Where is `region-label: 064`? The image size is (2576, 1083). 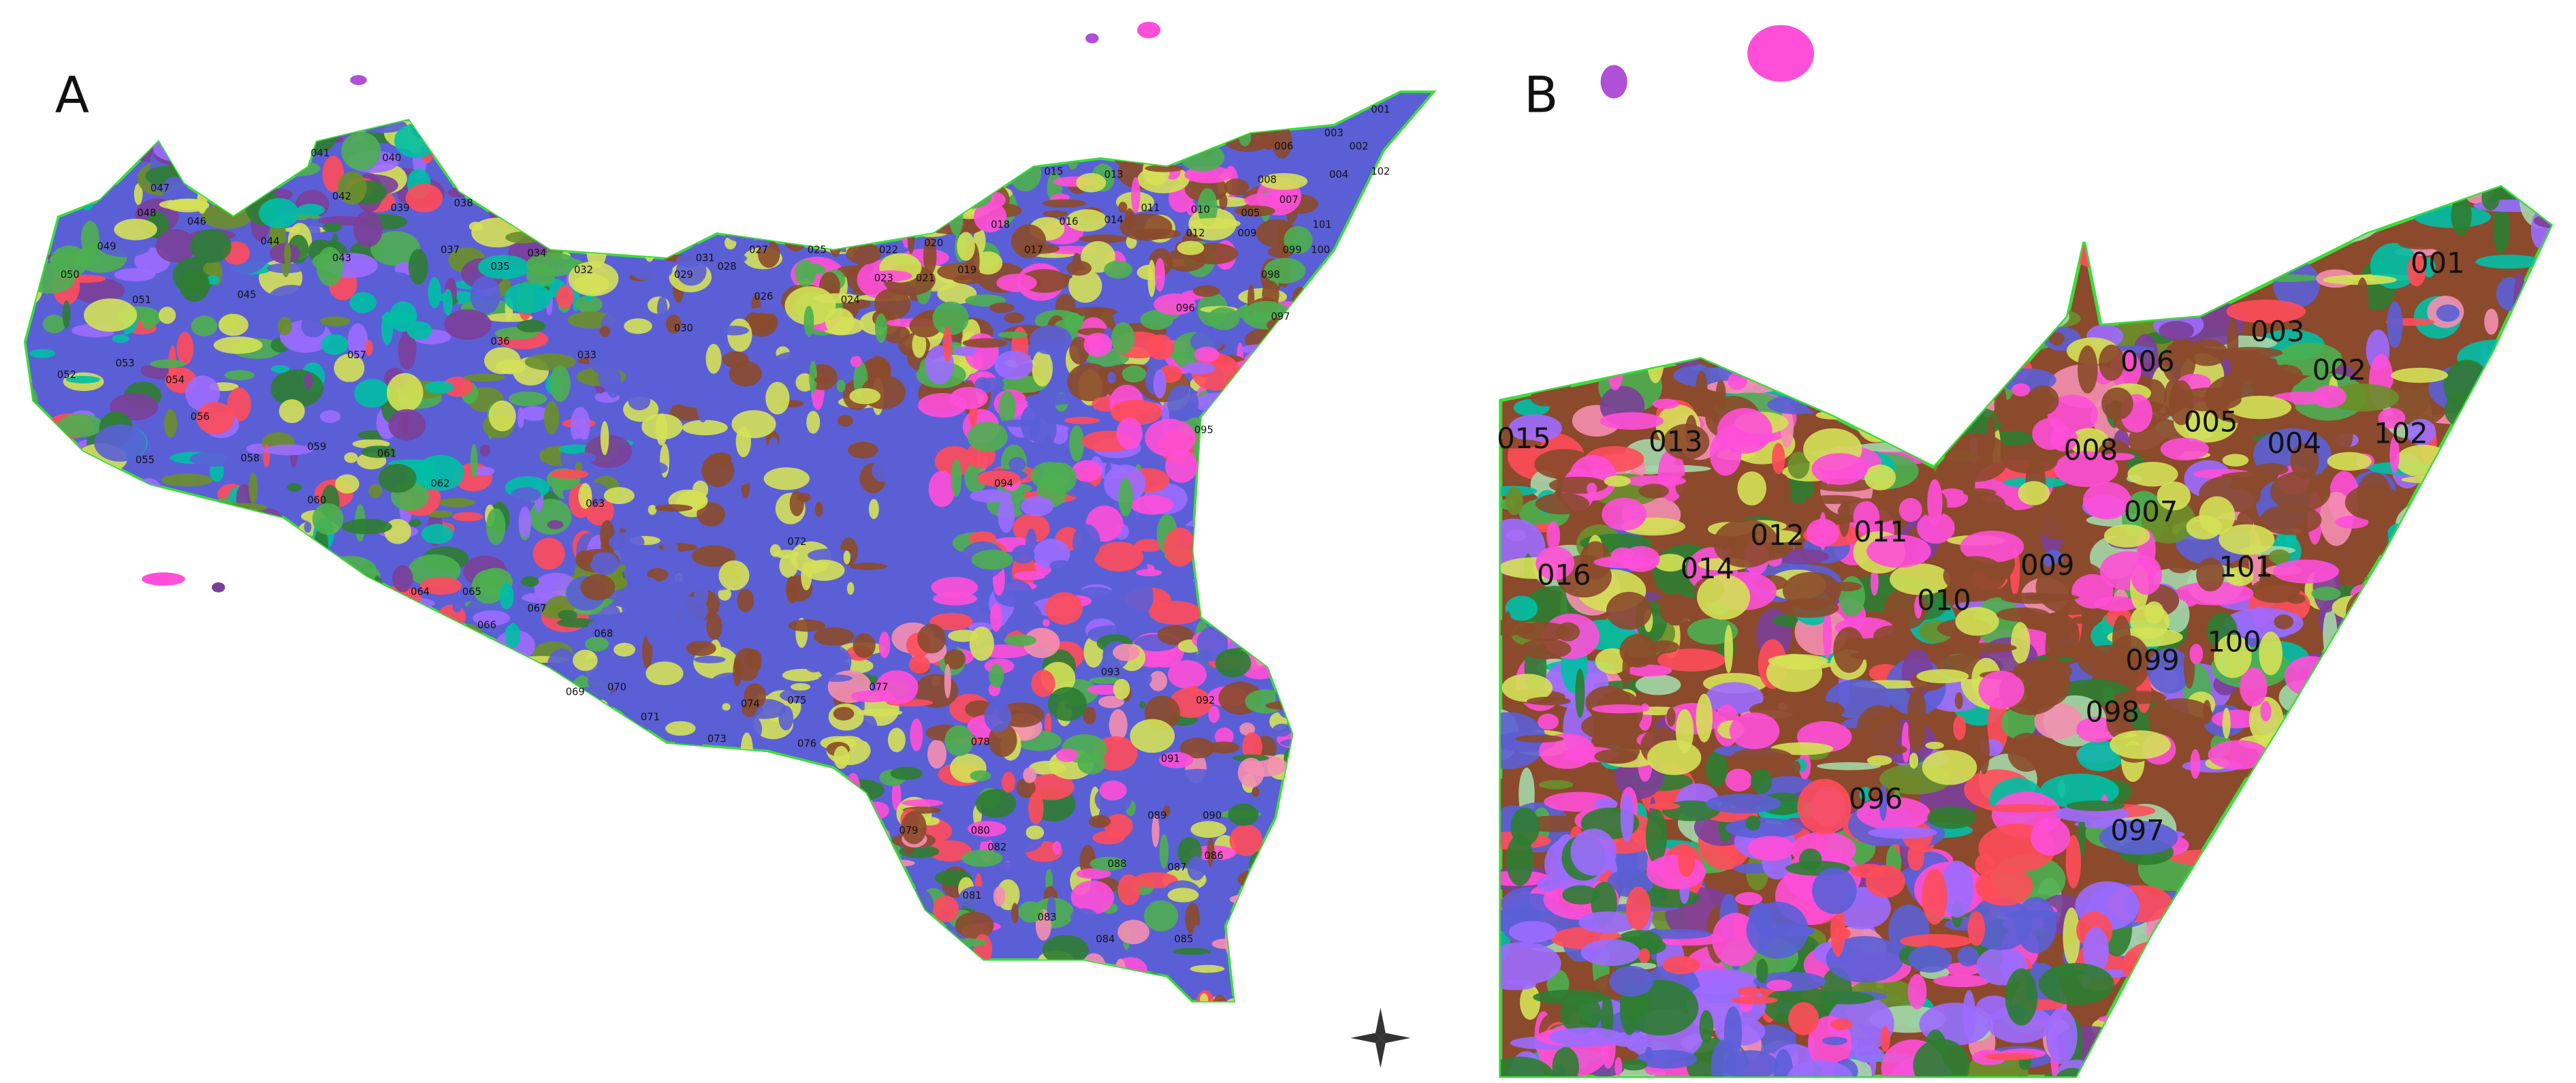 region-label: 064 is located at coordinates (420, 592).